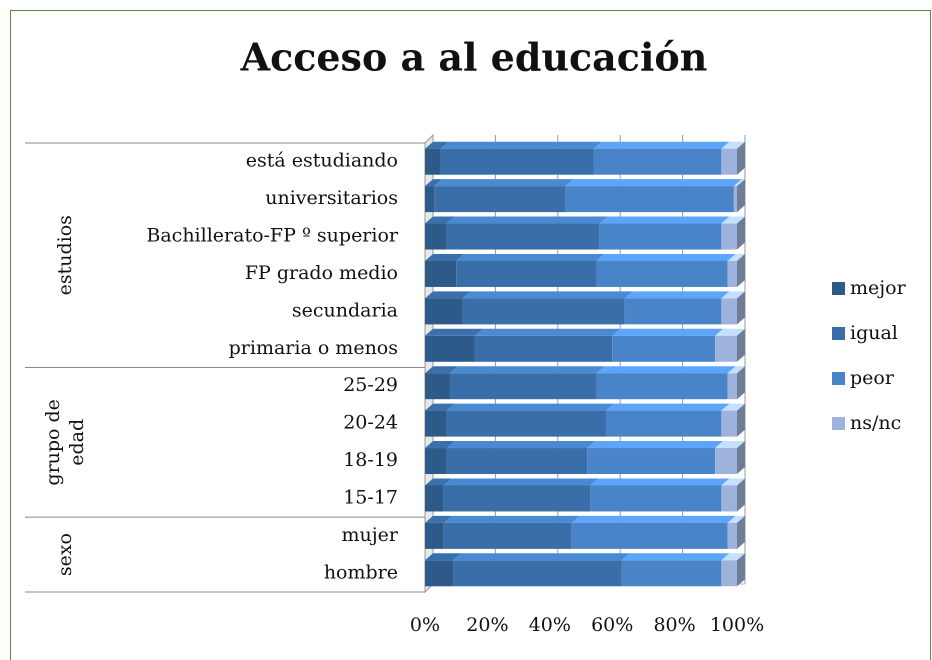 The height and width of the screenshot is (660, 932). What do you see at coordinates (425, 625) in the screenshot?
I see `x-tick-label: 0%` at bounding box center [425, 625].